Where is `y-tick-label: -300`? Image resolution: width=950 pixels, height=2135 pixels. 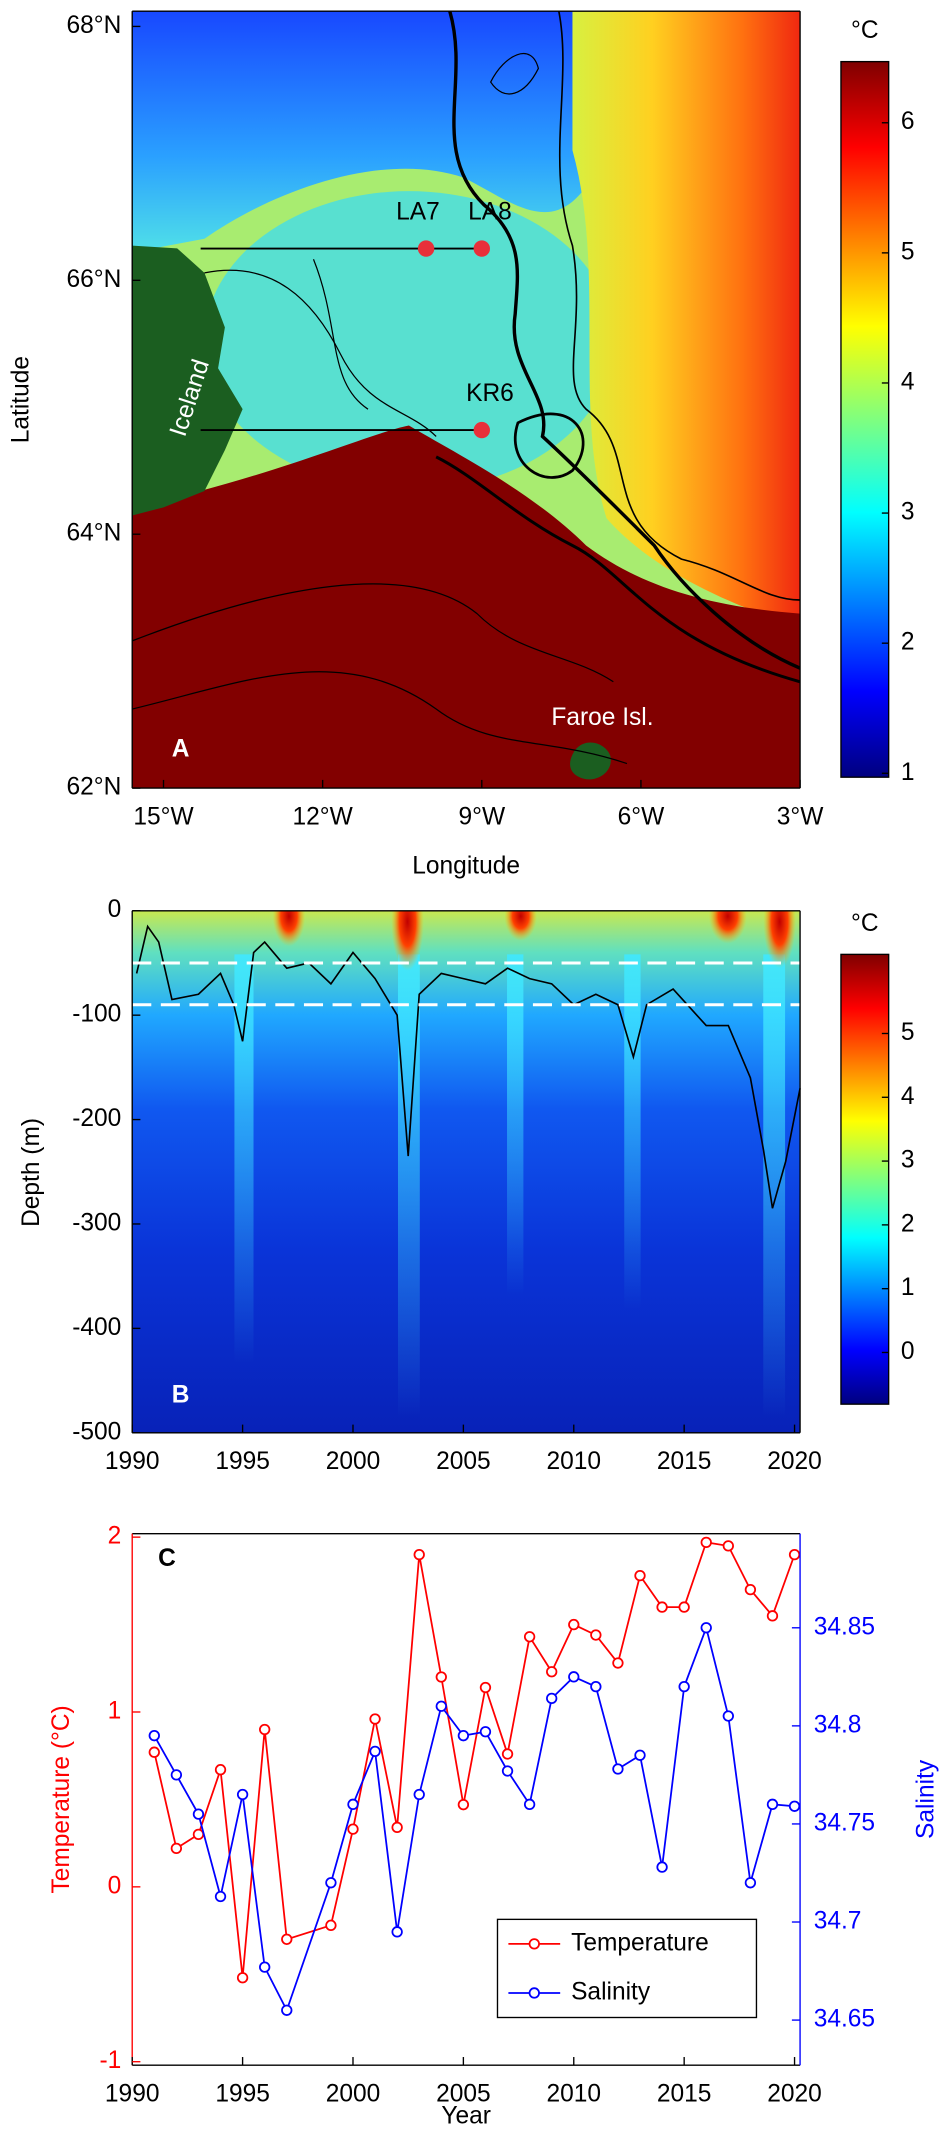 y-tick-label: -300 is located at coordinates (96, 1222).